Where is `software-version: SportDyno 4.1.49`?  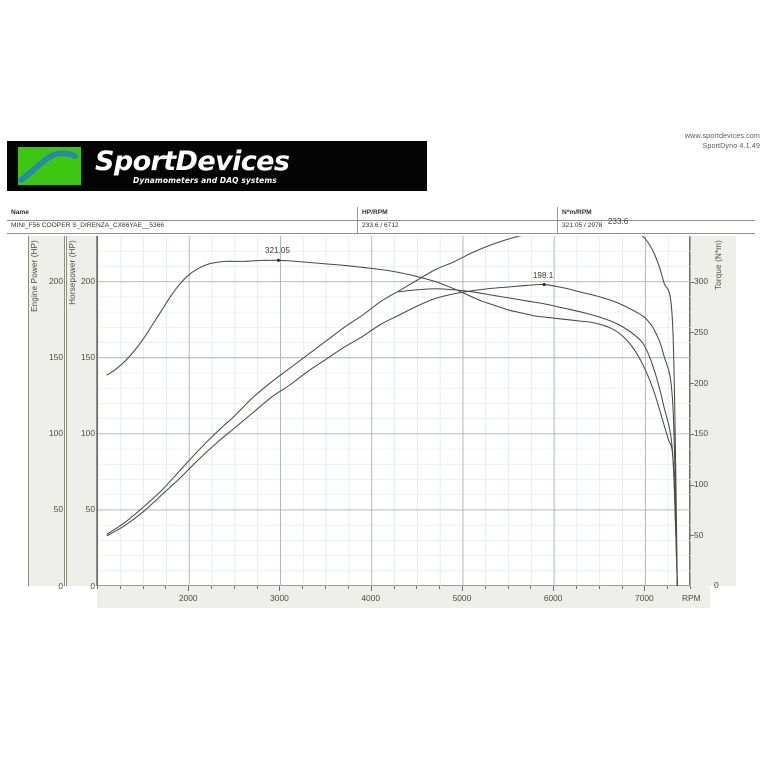
software-version: SportDyno 4.1.49 is located at coordinates (731, 145).